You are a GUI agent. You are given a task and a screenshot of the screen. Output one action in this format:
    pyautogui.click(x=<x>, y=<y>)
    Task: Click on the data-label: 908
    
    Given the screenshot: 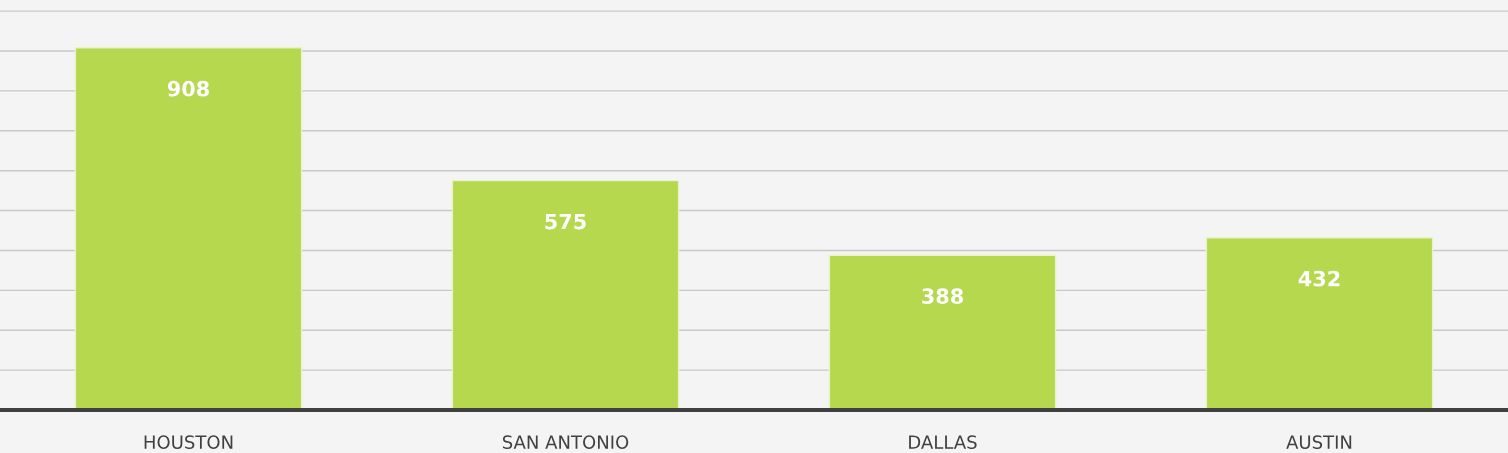 What is the action you would take?
    pyautogui.click(x=188, y=88)
    